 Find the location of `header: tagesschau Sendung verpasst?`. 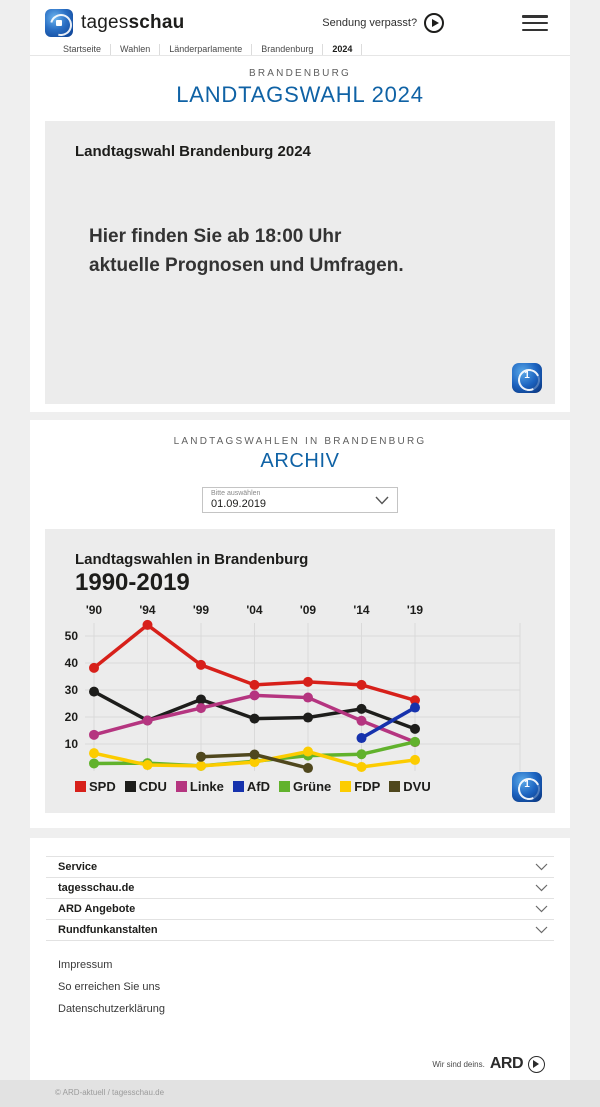

header: tagesschau Sendung verpasst? is located at coordinates (300, 20).